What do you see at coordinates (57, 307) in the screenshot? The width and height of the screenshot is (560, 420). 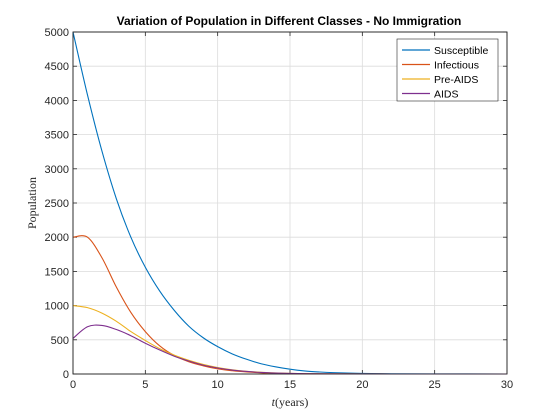 I see `y-tick-label: 1000` at bounding box center [57, 307].